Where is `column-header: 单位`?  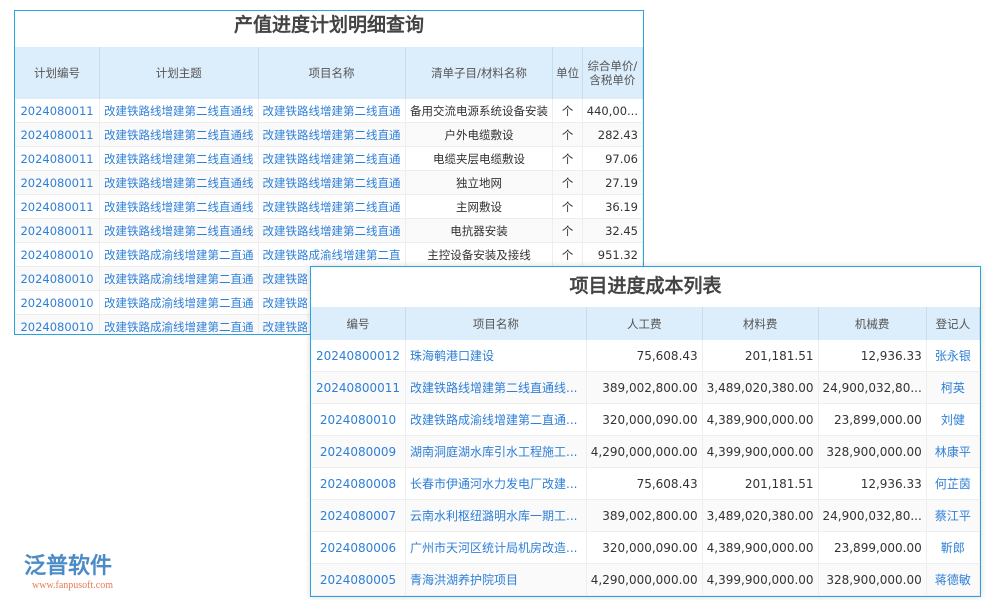
column-header: 单位 is located at coordinates (567, 73).